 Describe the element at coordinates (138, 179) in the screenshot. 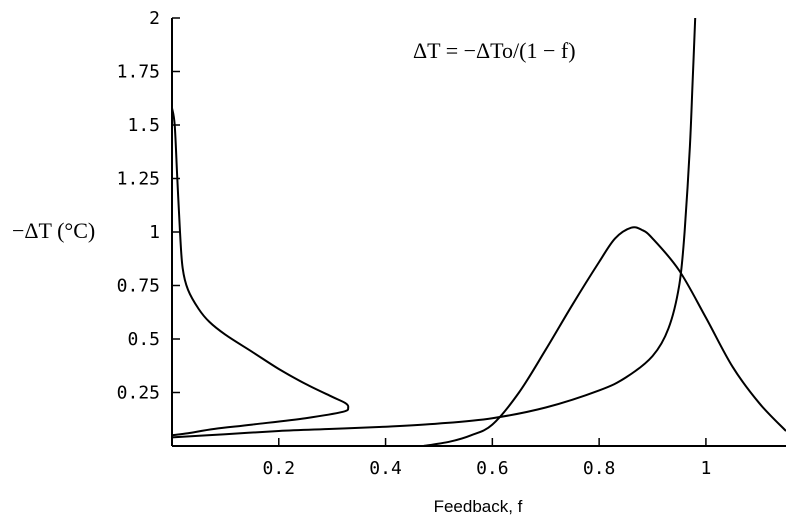

I see `y-tick-label-4: 1.25` at that location.